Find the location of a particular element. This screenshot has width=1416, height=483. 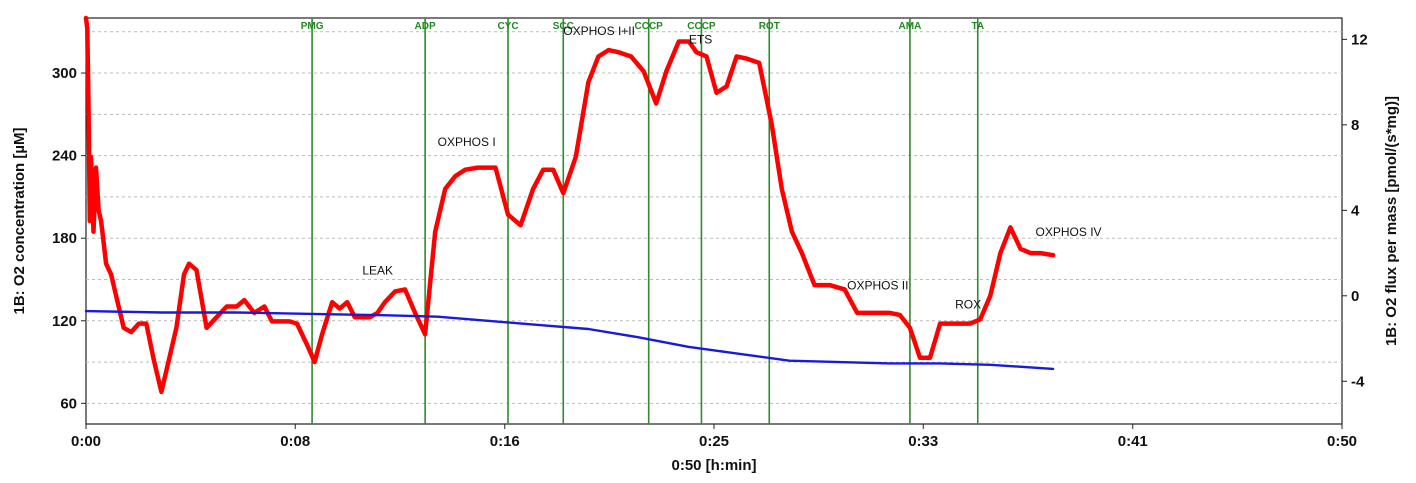

y-right-tick-label: 8 is located at coordinates (1355, 125).